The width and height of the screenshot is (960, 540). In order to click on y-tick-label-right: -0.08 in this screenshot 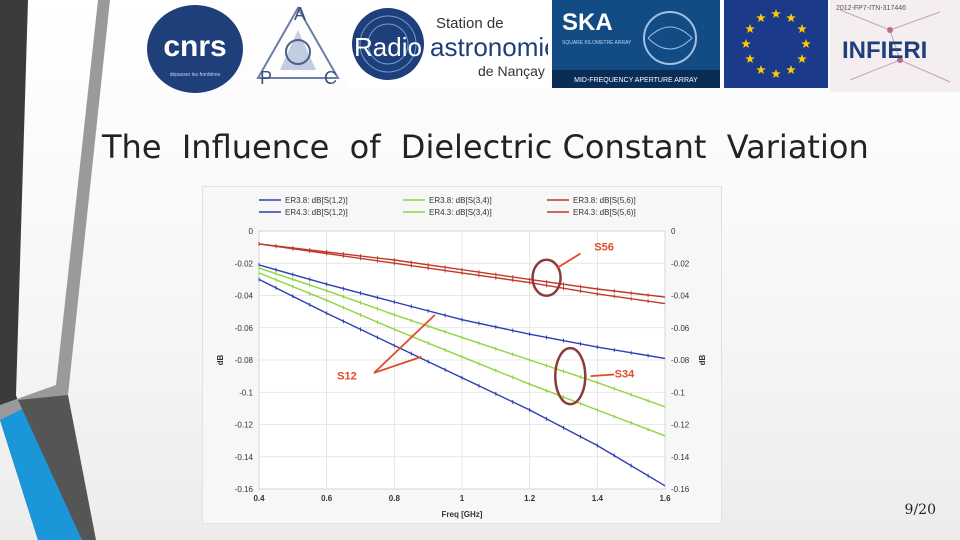, I will do `click(680, 360)`.